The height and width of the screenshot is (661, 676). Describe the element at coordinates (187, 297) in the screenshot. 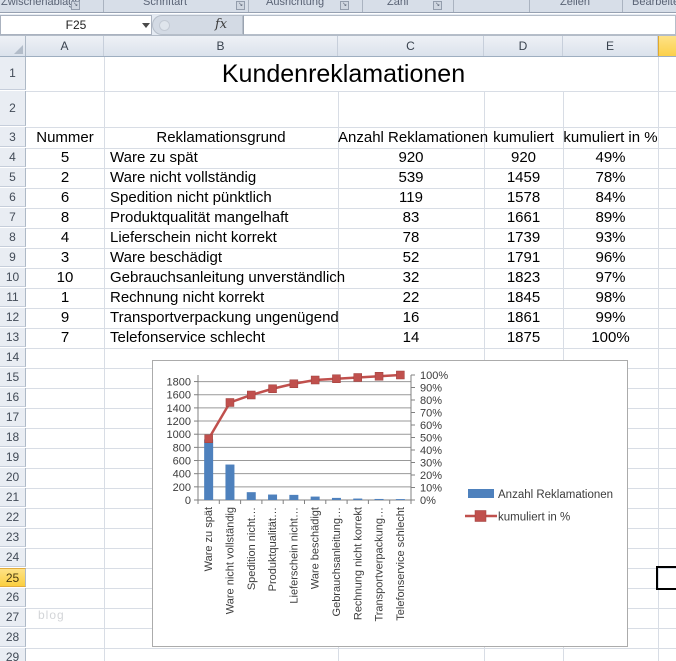

I see `cell-B11: Rechnung nicht korrekt` at that location.